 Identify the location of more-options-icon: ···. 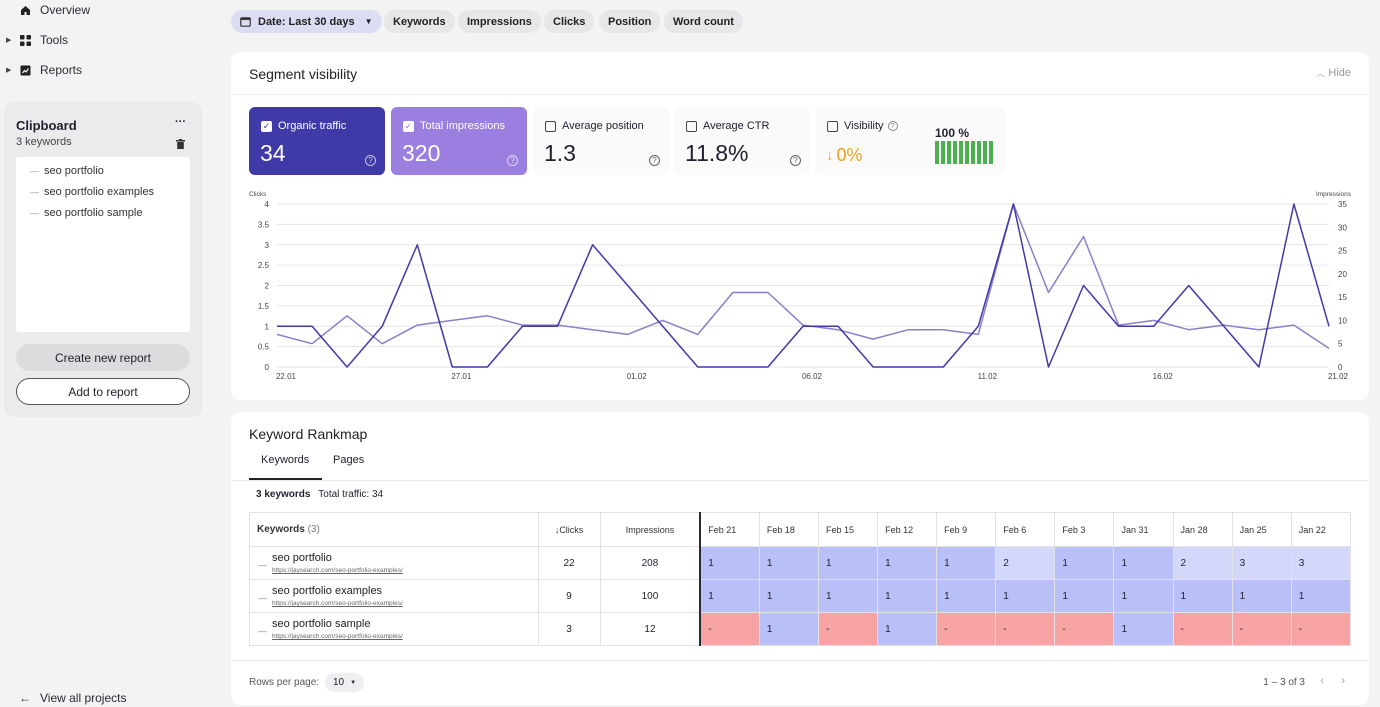
(180, 122).